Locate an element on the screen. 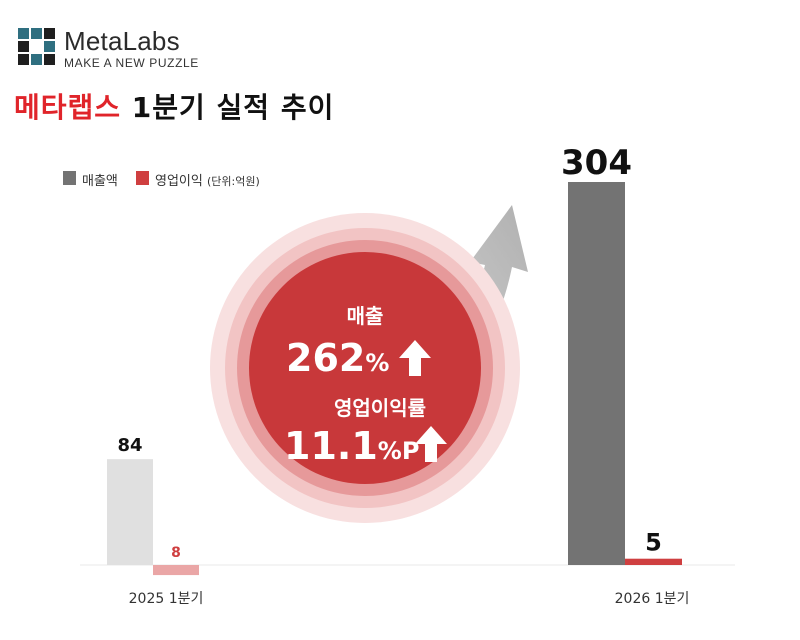 The image size is (800, 640). badge-revenue-growth: 262% is located at coordinates (337, 358).